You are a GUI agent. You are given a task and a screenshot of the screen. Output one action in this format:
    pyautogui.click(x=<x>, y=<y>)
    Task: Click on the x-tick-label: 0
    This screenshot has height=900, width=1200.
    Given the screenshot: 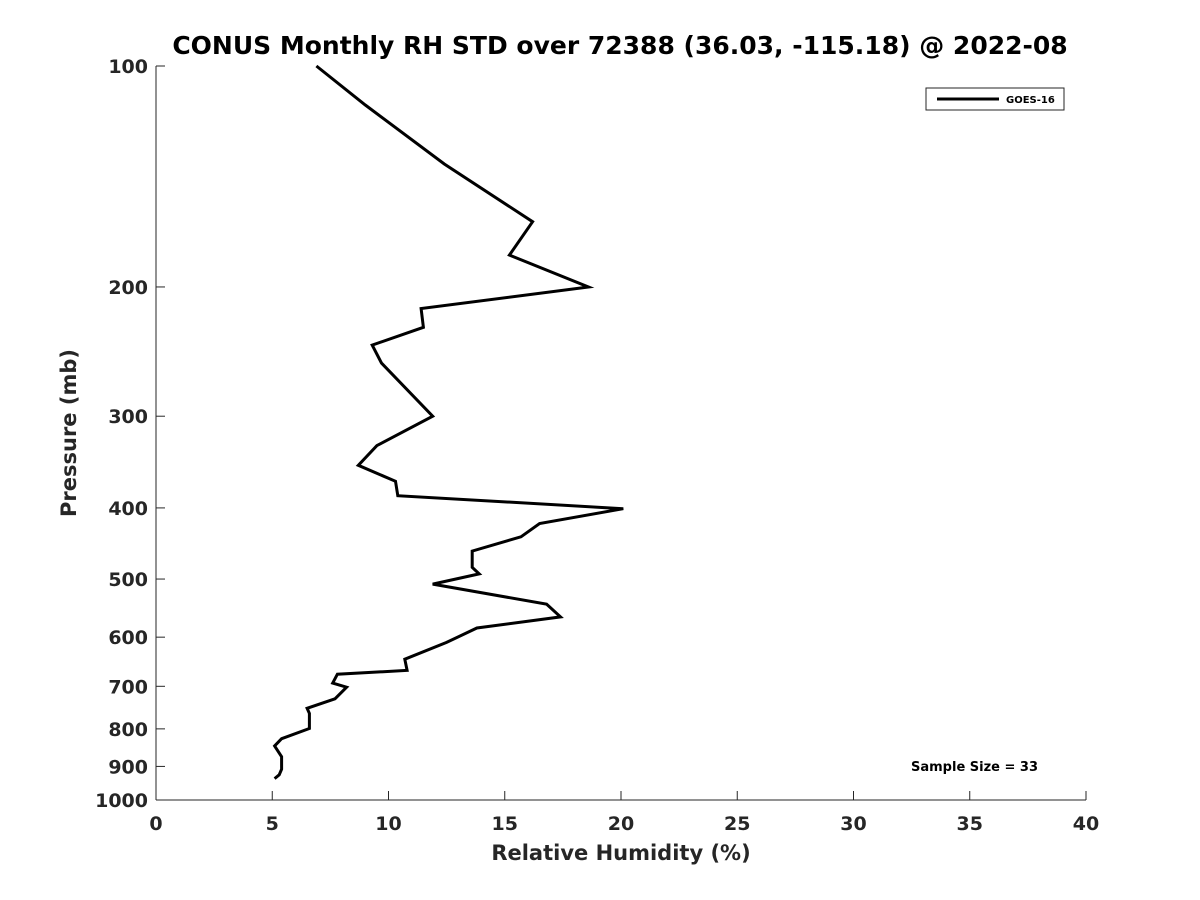 What is the action you would take?
    pyautogui.click(x=155, y=824)
    